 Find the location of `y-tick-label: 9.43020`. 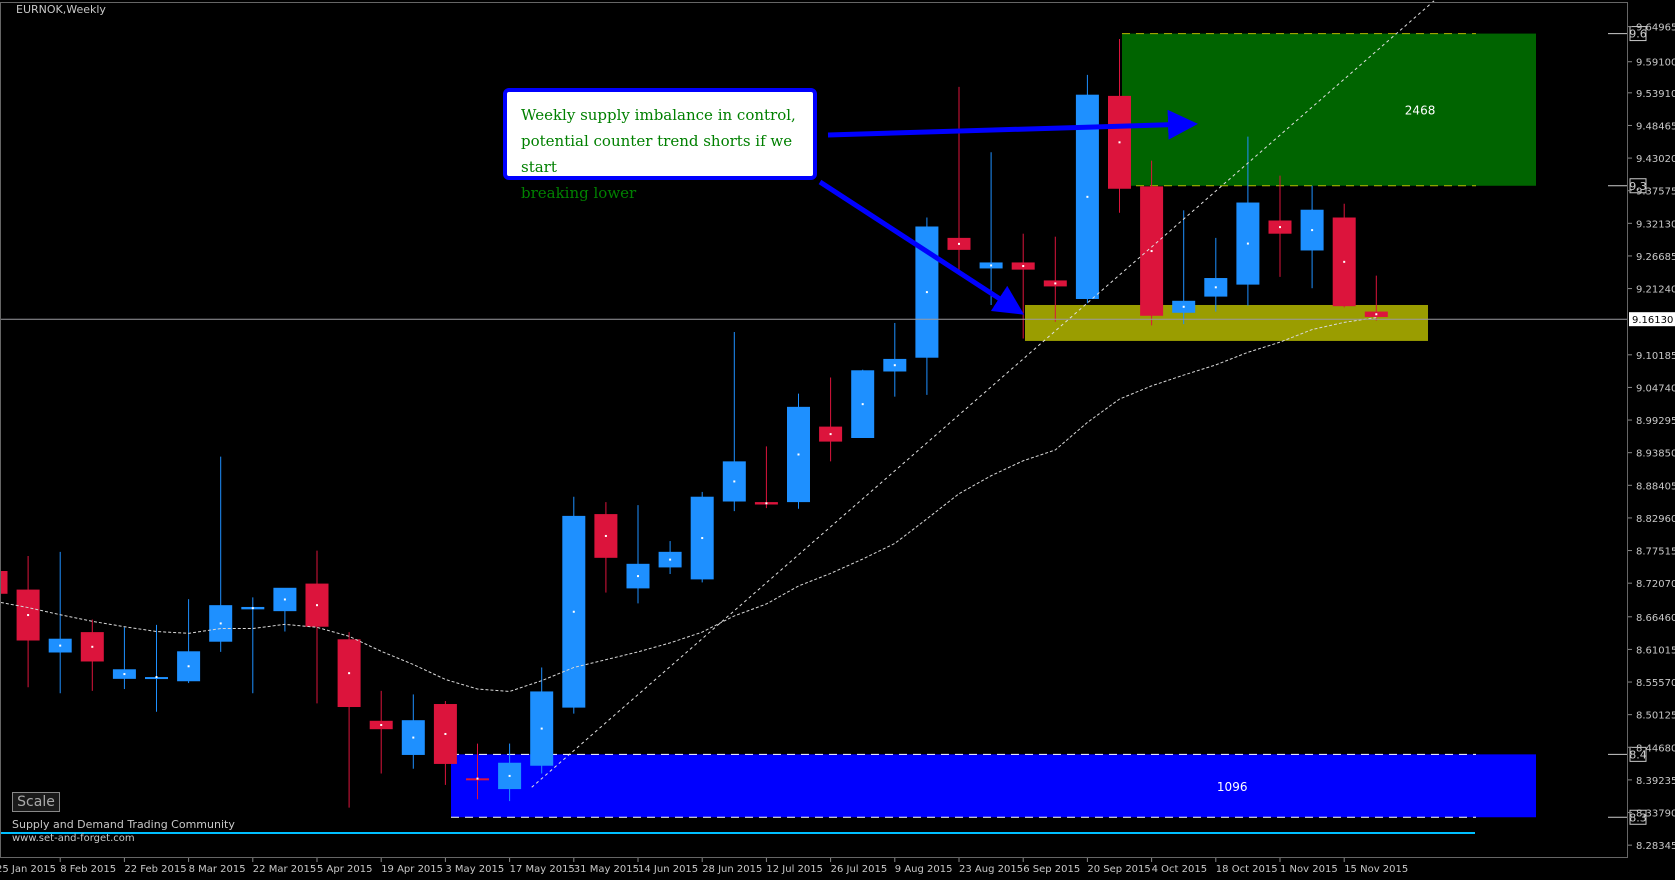

y-tick-label: 9.43020 is located at coordinates (1655, 159).